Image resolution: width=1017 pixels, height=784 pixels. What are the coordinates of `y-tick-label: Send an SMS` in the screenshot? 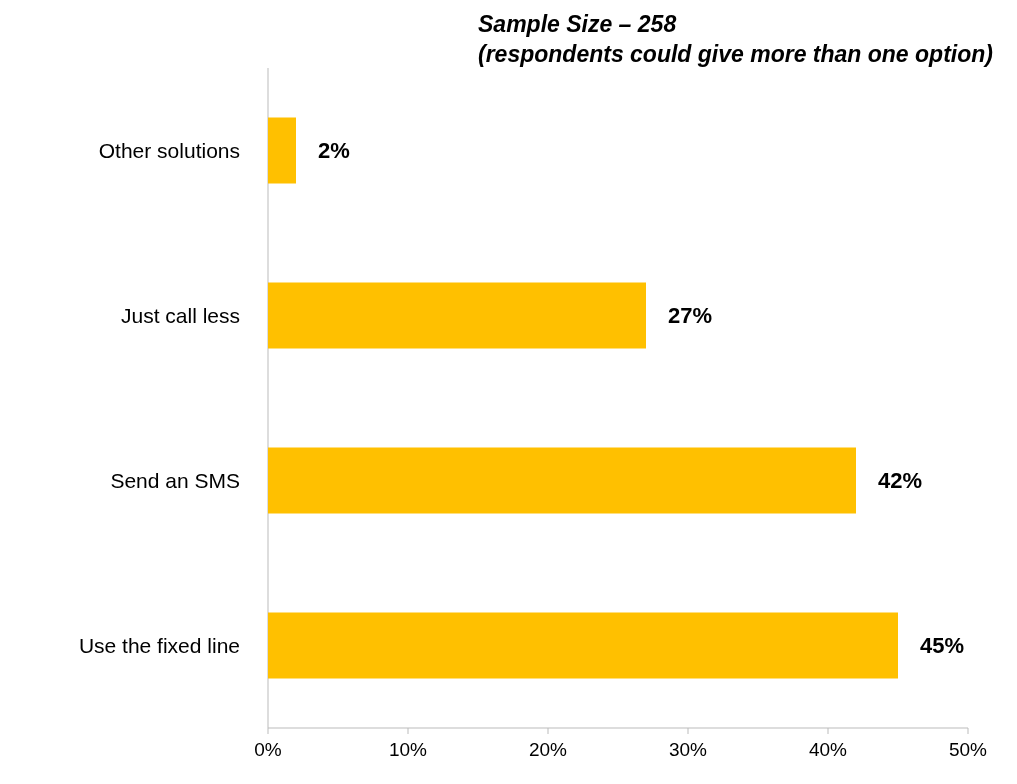 It's located at (175, 480).